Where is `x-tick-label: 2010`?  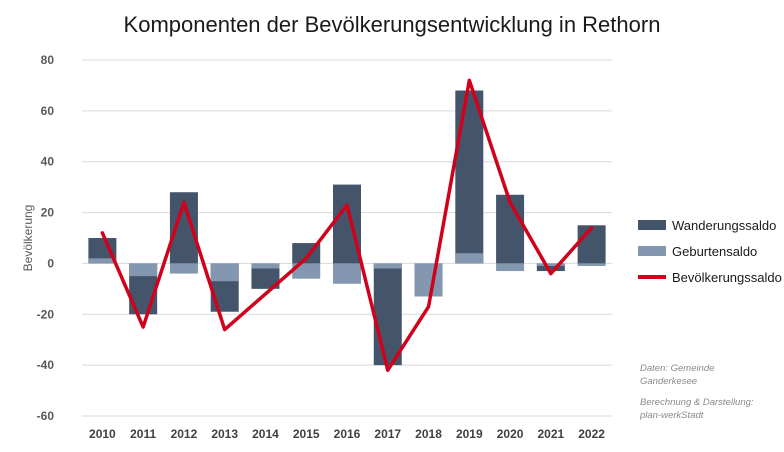 x-tick-label: 2010 is located at coordinates (102, 434).